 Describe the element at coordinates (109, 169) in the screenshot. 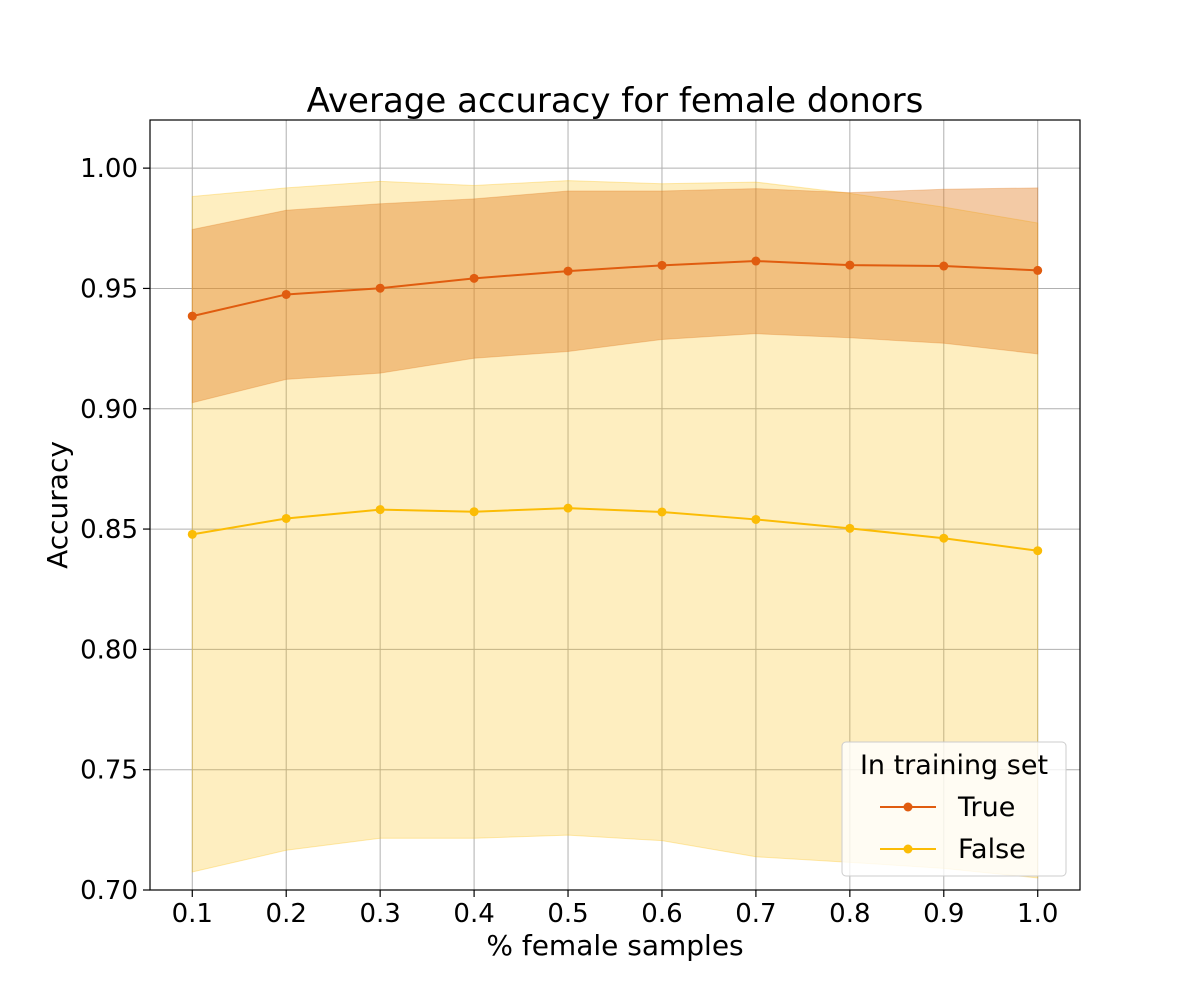

I see `y-tick-label: 1.00` at that location.